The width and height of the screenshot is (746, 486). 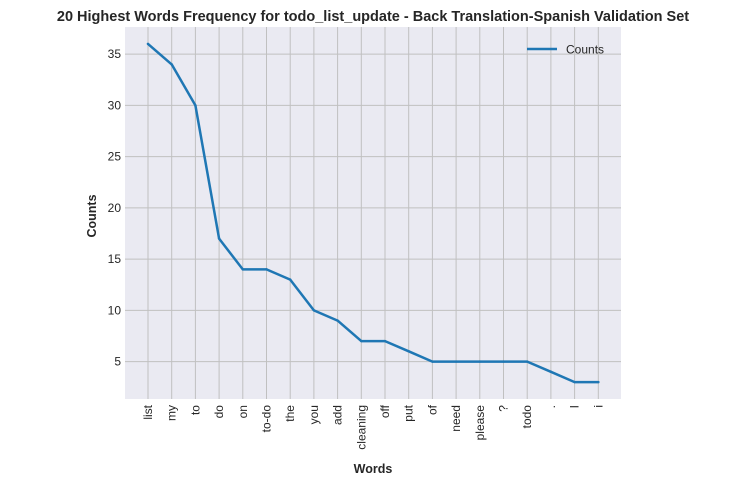 I want to click on x-tick-label: off, so click(x=385, y=411).